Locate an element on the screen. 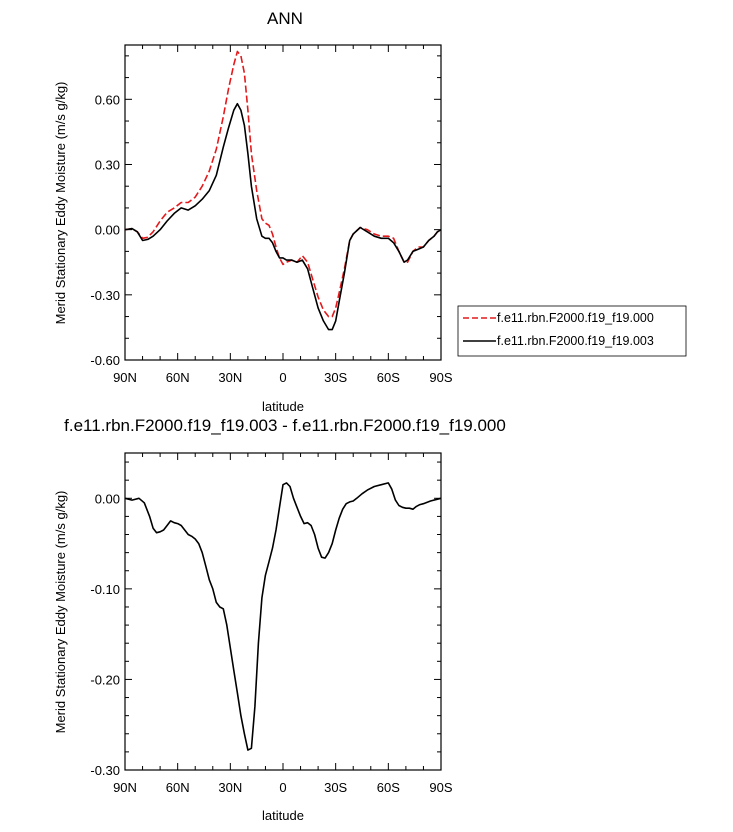  legend-label-series-1: f.e11.rbn.F2000.f19_f19.003 is located at coordinates (575, 341).